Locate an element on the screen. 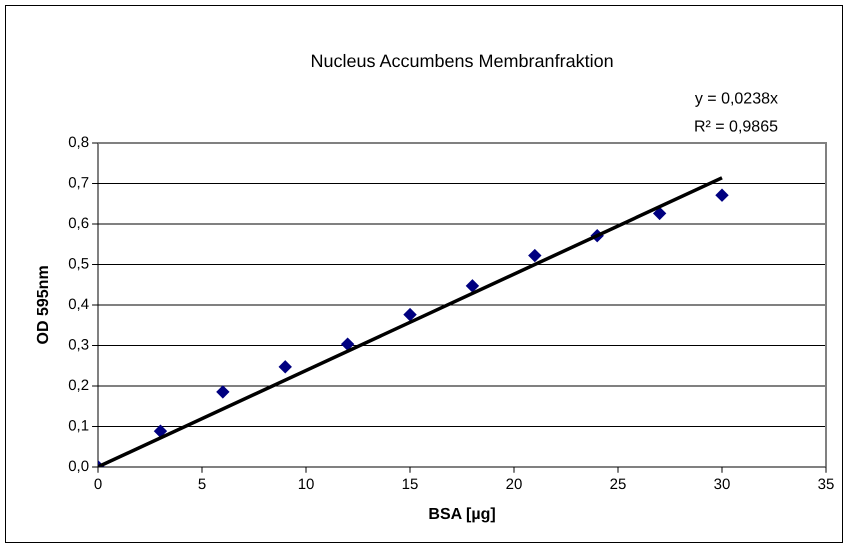 This screenshot has height=548, width=848. y-tick-label: 0,7 is located at coordinates (79, 183).